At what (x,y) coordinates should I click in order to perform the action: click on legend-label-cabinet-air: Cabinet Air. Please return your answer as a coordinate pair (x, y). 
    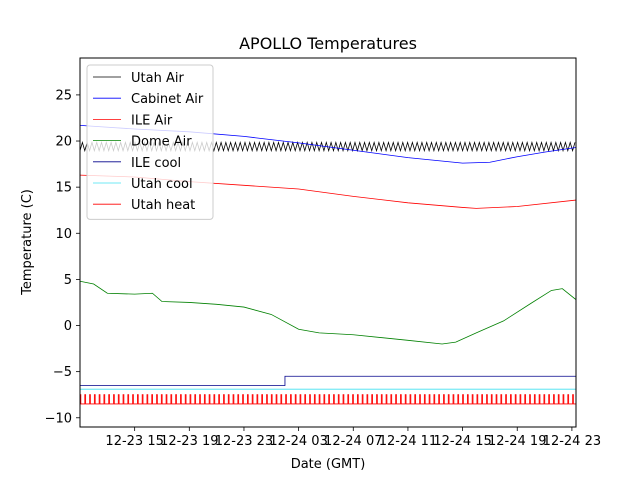
    Looking at the image, I should click on (167, 99).